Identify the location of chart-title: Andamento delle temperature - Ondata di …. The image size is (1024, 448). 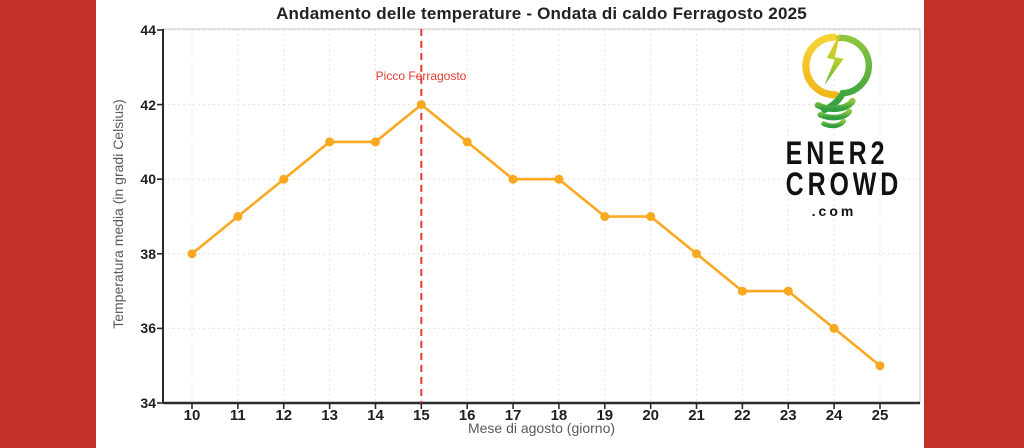
(541, 13).